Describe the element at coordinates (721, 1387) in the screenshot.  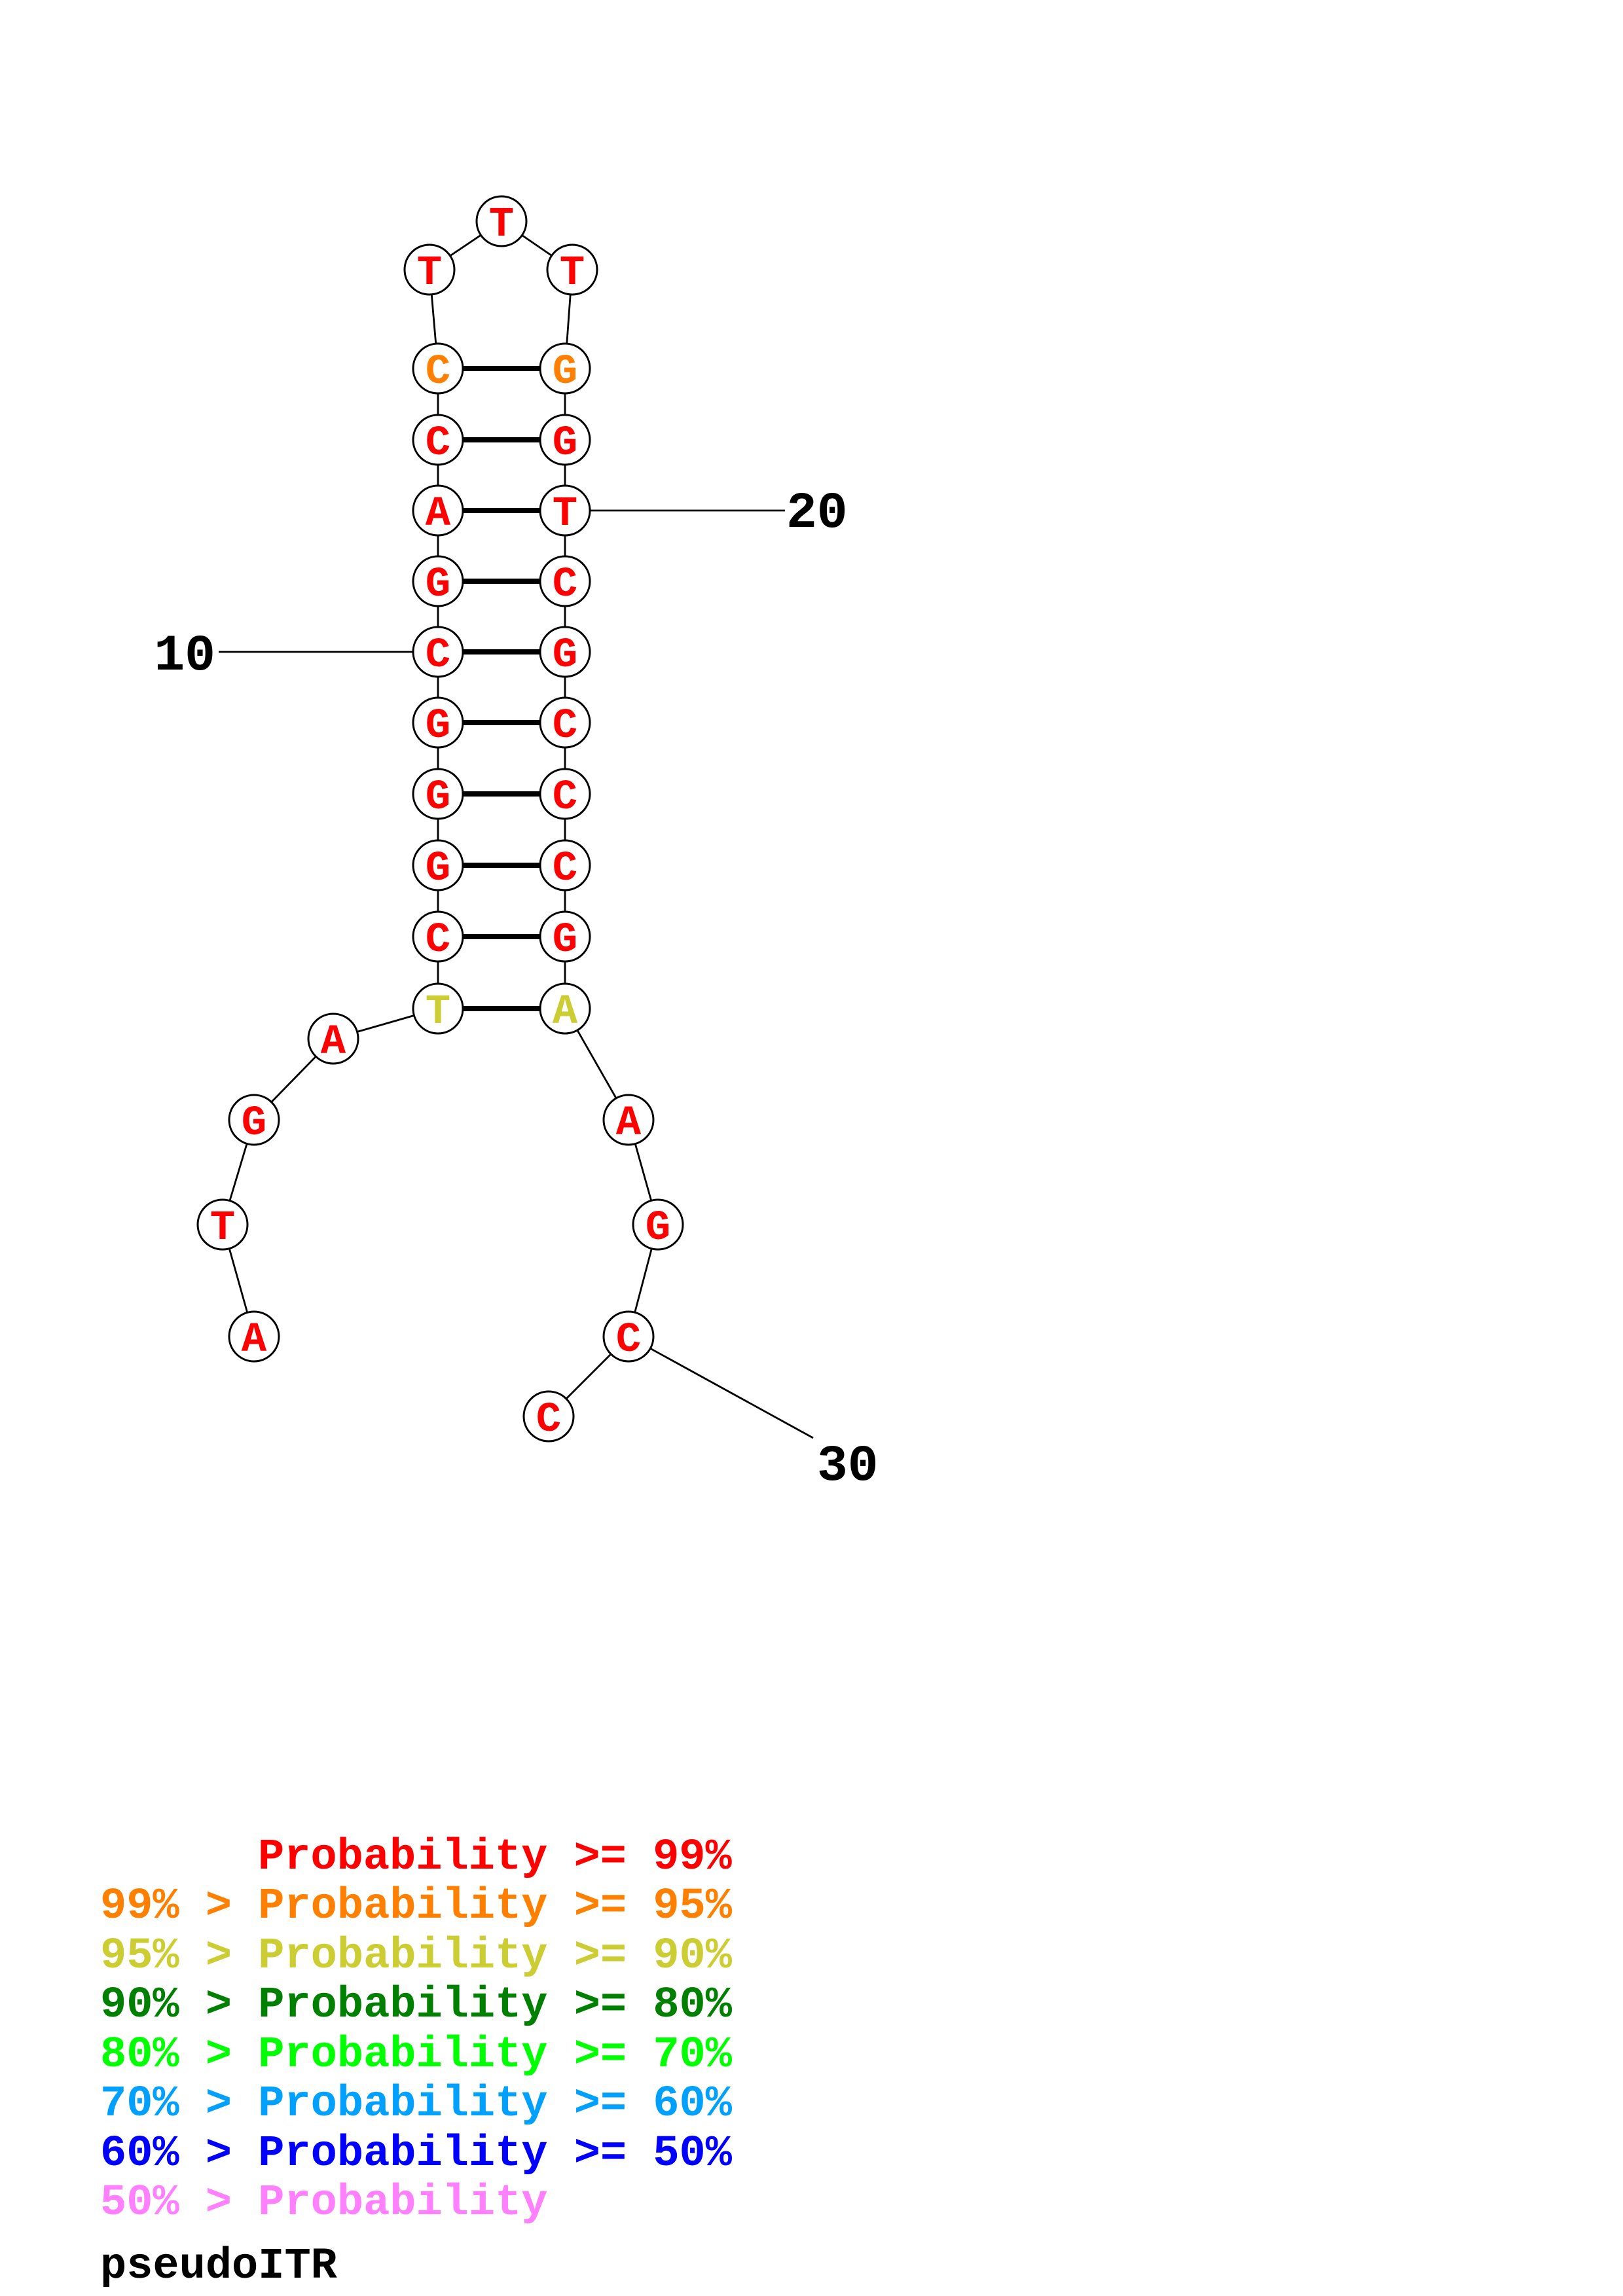
I see `position-label-leader` at that location.